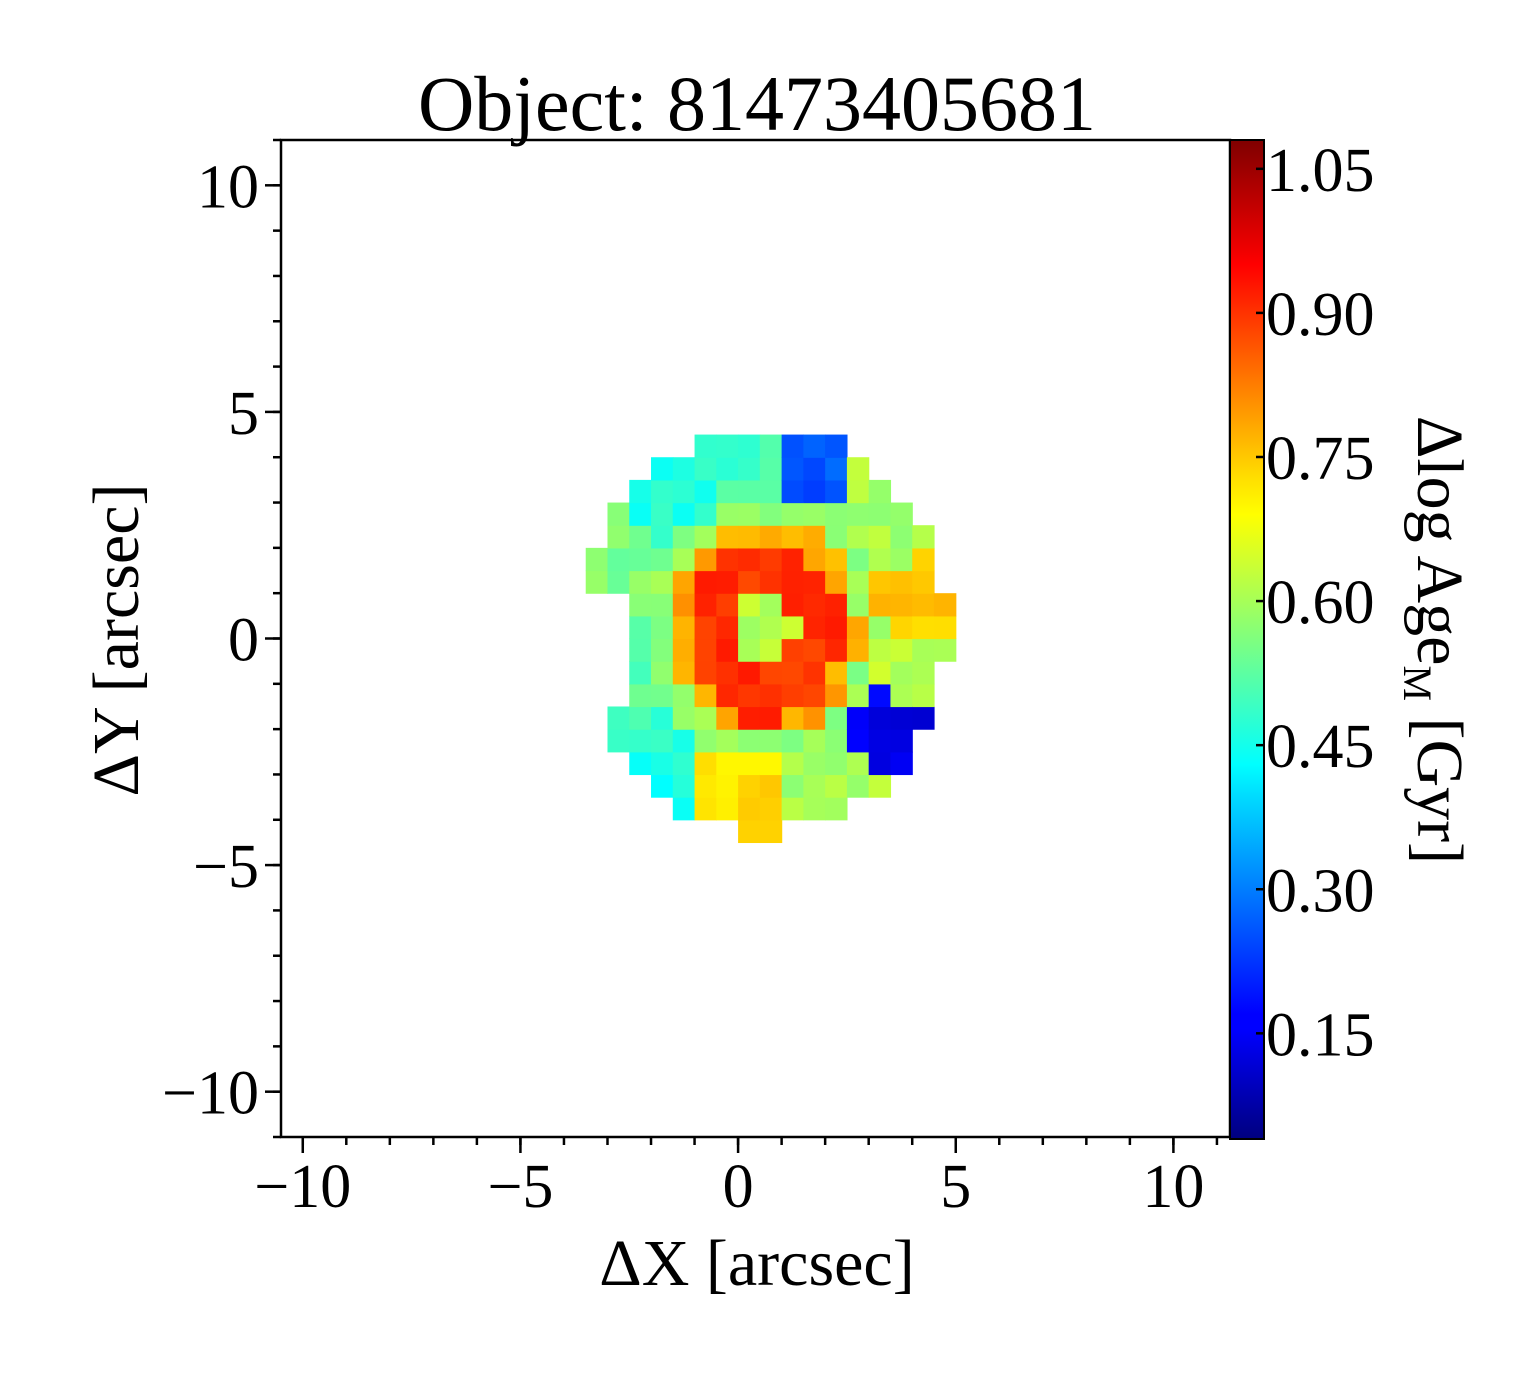 The image size is (1540, 1375). What do you see at coordinates (1320, 315) in the screenshot?
I see `colorbar-tick-label: 0.90` at bounding box center [1320, 315].